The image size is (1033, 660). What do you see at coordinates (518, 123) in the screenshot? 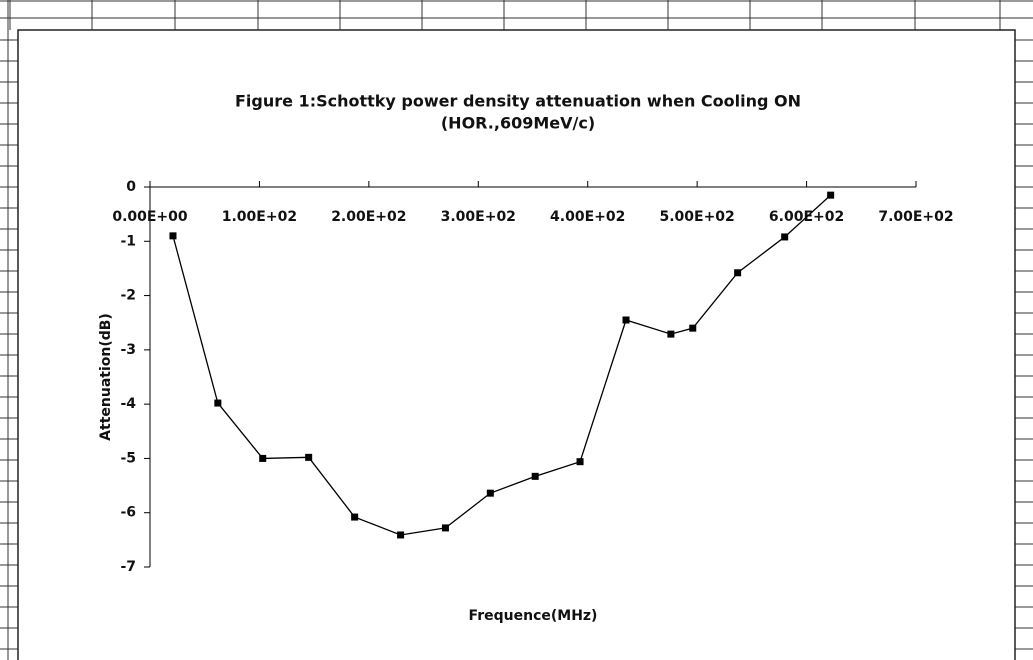
I see `chart-subtitle: (HOR.,609MeV/c)` at bounding box center [518, 123].